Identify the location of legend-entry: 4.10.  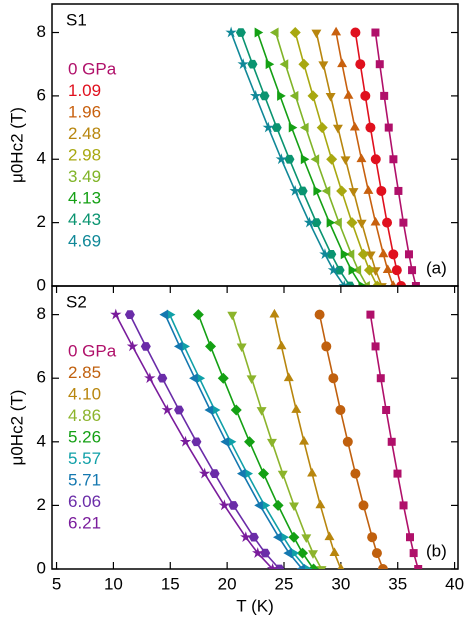
(84, 393).